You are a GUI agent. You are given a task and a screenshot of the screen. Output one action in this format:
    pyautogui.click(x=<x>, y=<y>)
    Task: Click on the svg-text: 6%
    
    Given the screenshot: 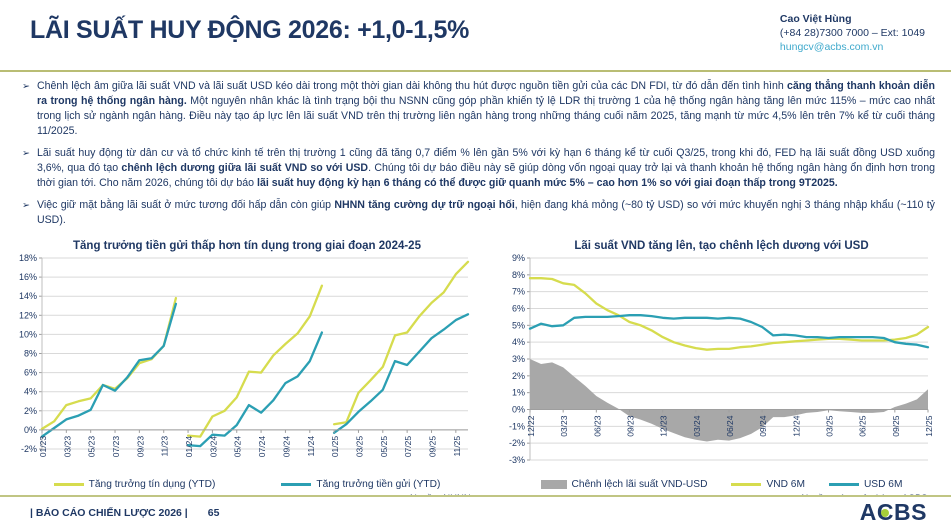 What is the action you would take?
    pyautogui.click(x=518, y=309)
    